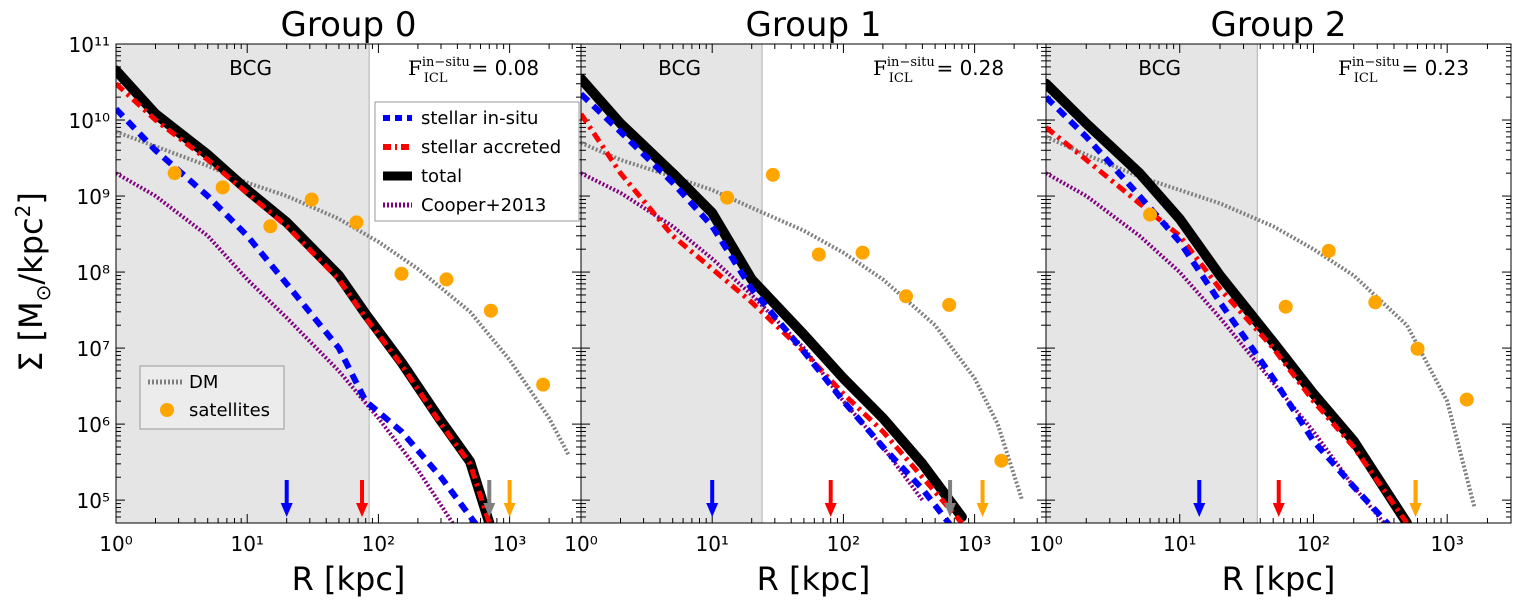  I want to click on panel-title: Group 1, so click(814, 25).